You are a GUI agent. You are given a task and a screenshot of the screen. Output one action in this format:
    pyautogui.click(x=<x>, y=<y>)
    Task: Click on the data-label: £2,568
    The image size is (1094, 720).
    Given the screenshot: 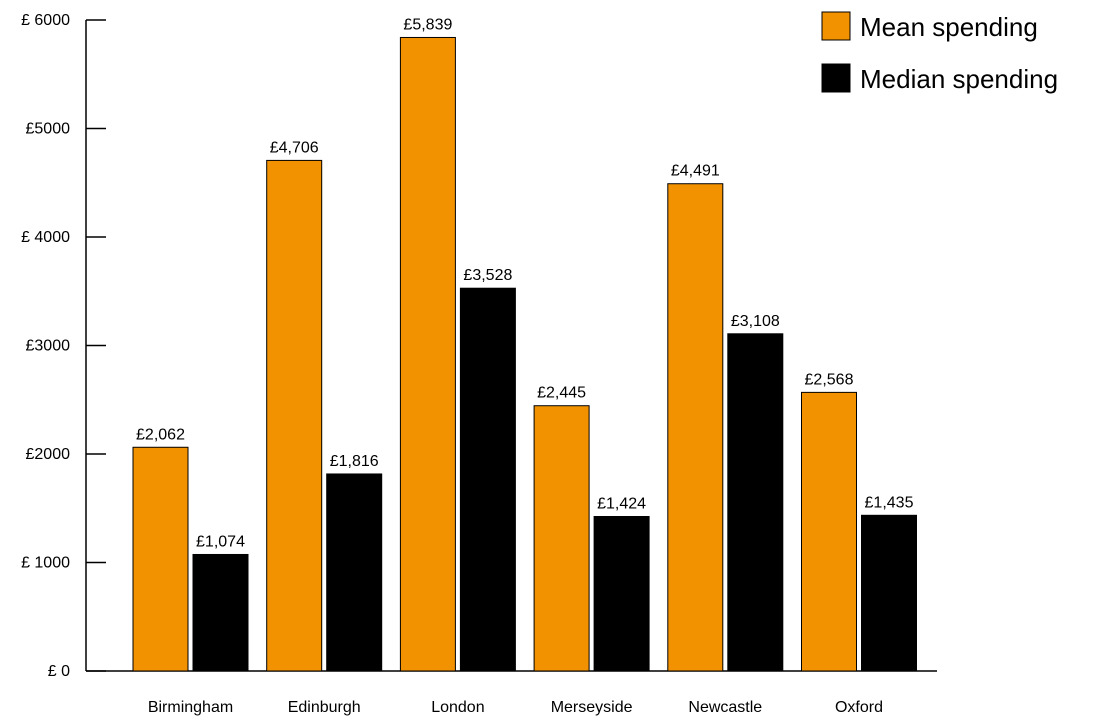 What is the action you would take?
    pyautogui.click(x=829, y=379)
    